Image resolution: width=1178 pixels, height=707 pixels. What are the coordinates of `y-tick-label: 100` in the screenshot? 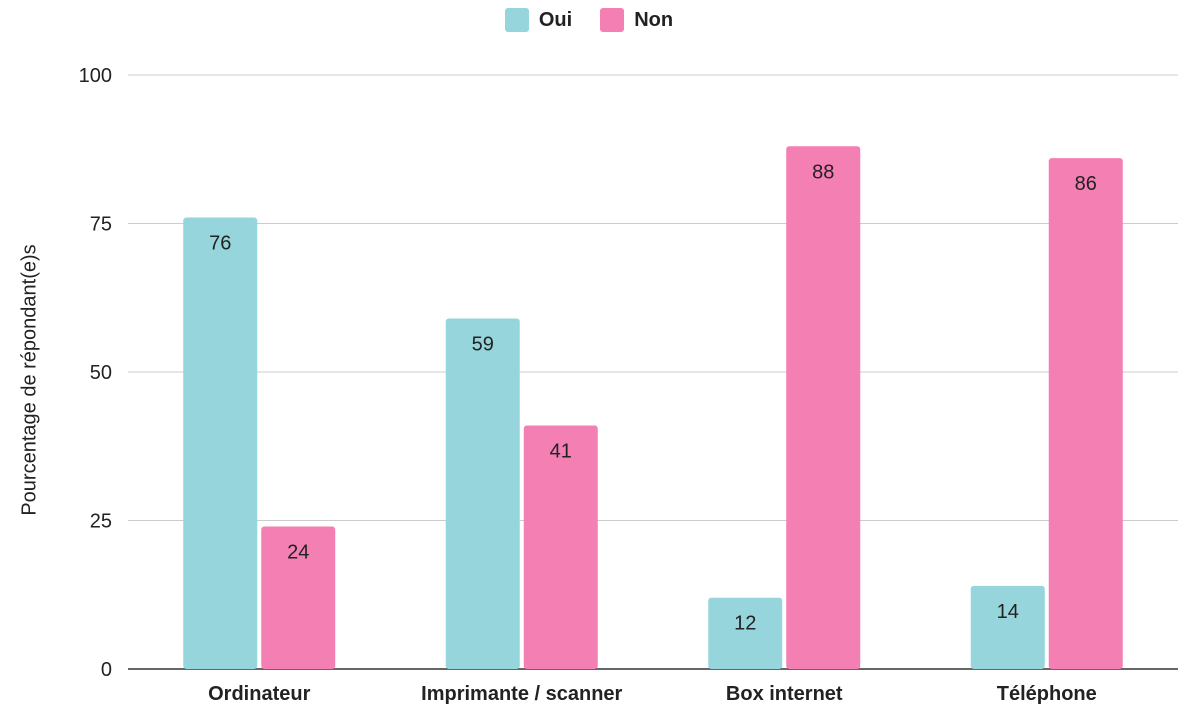 It's located at (95, 76).